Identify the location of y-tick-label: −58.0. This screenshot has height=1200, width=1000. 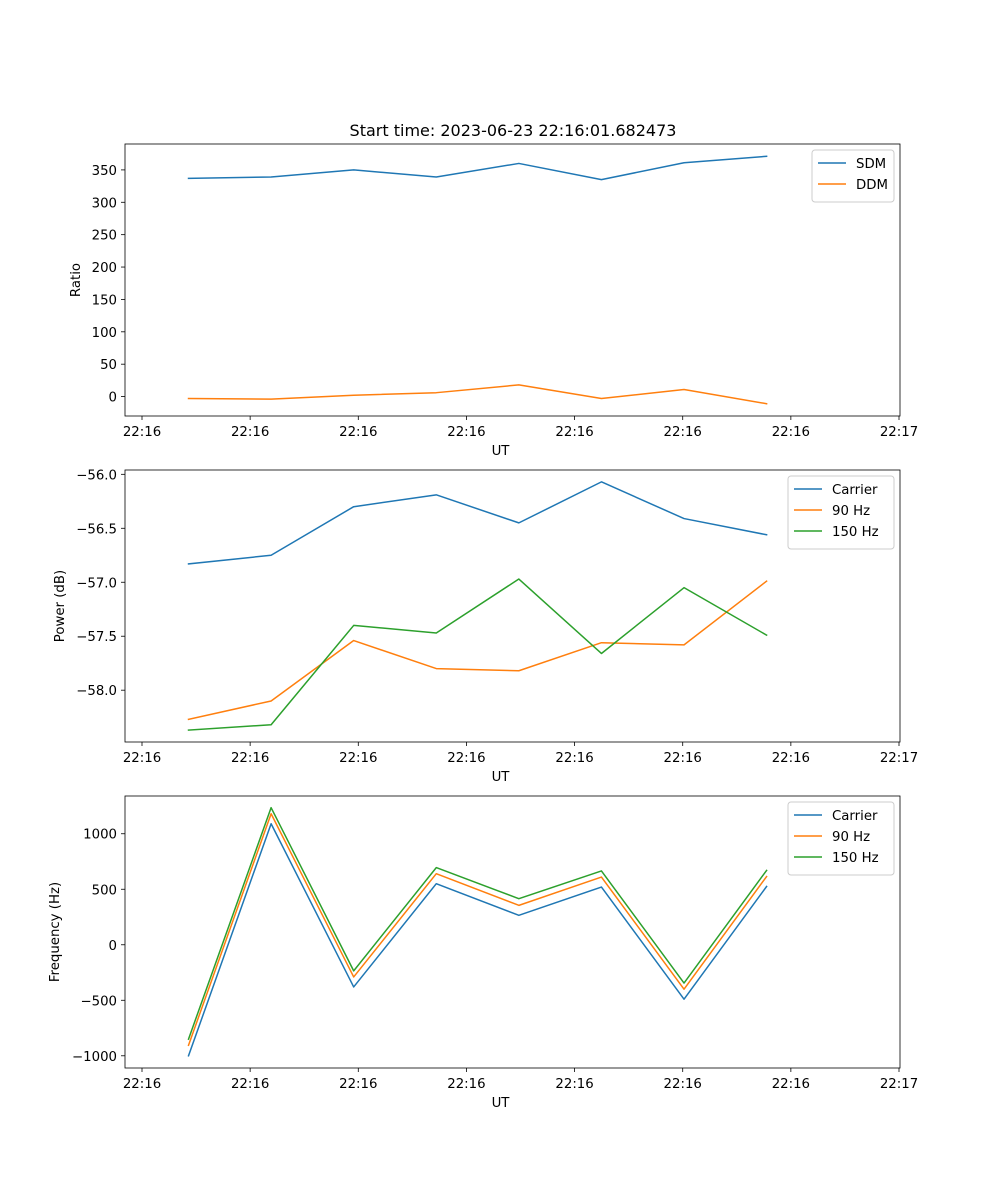
(96, 691).